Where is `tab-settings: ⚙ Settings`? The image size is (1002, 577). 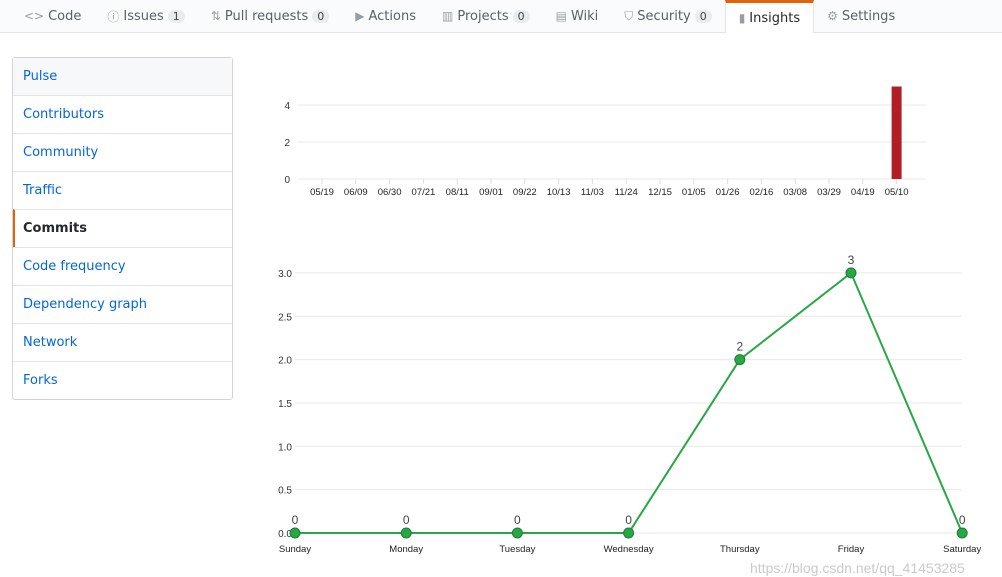 tab-settings: ⚙ Settings is located at coordinates (861, 16).